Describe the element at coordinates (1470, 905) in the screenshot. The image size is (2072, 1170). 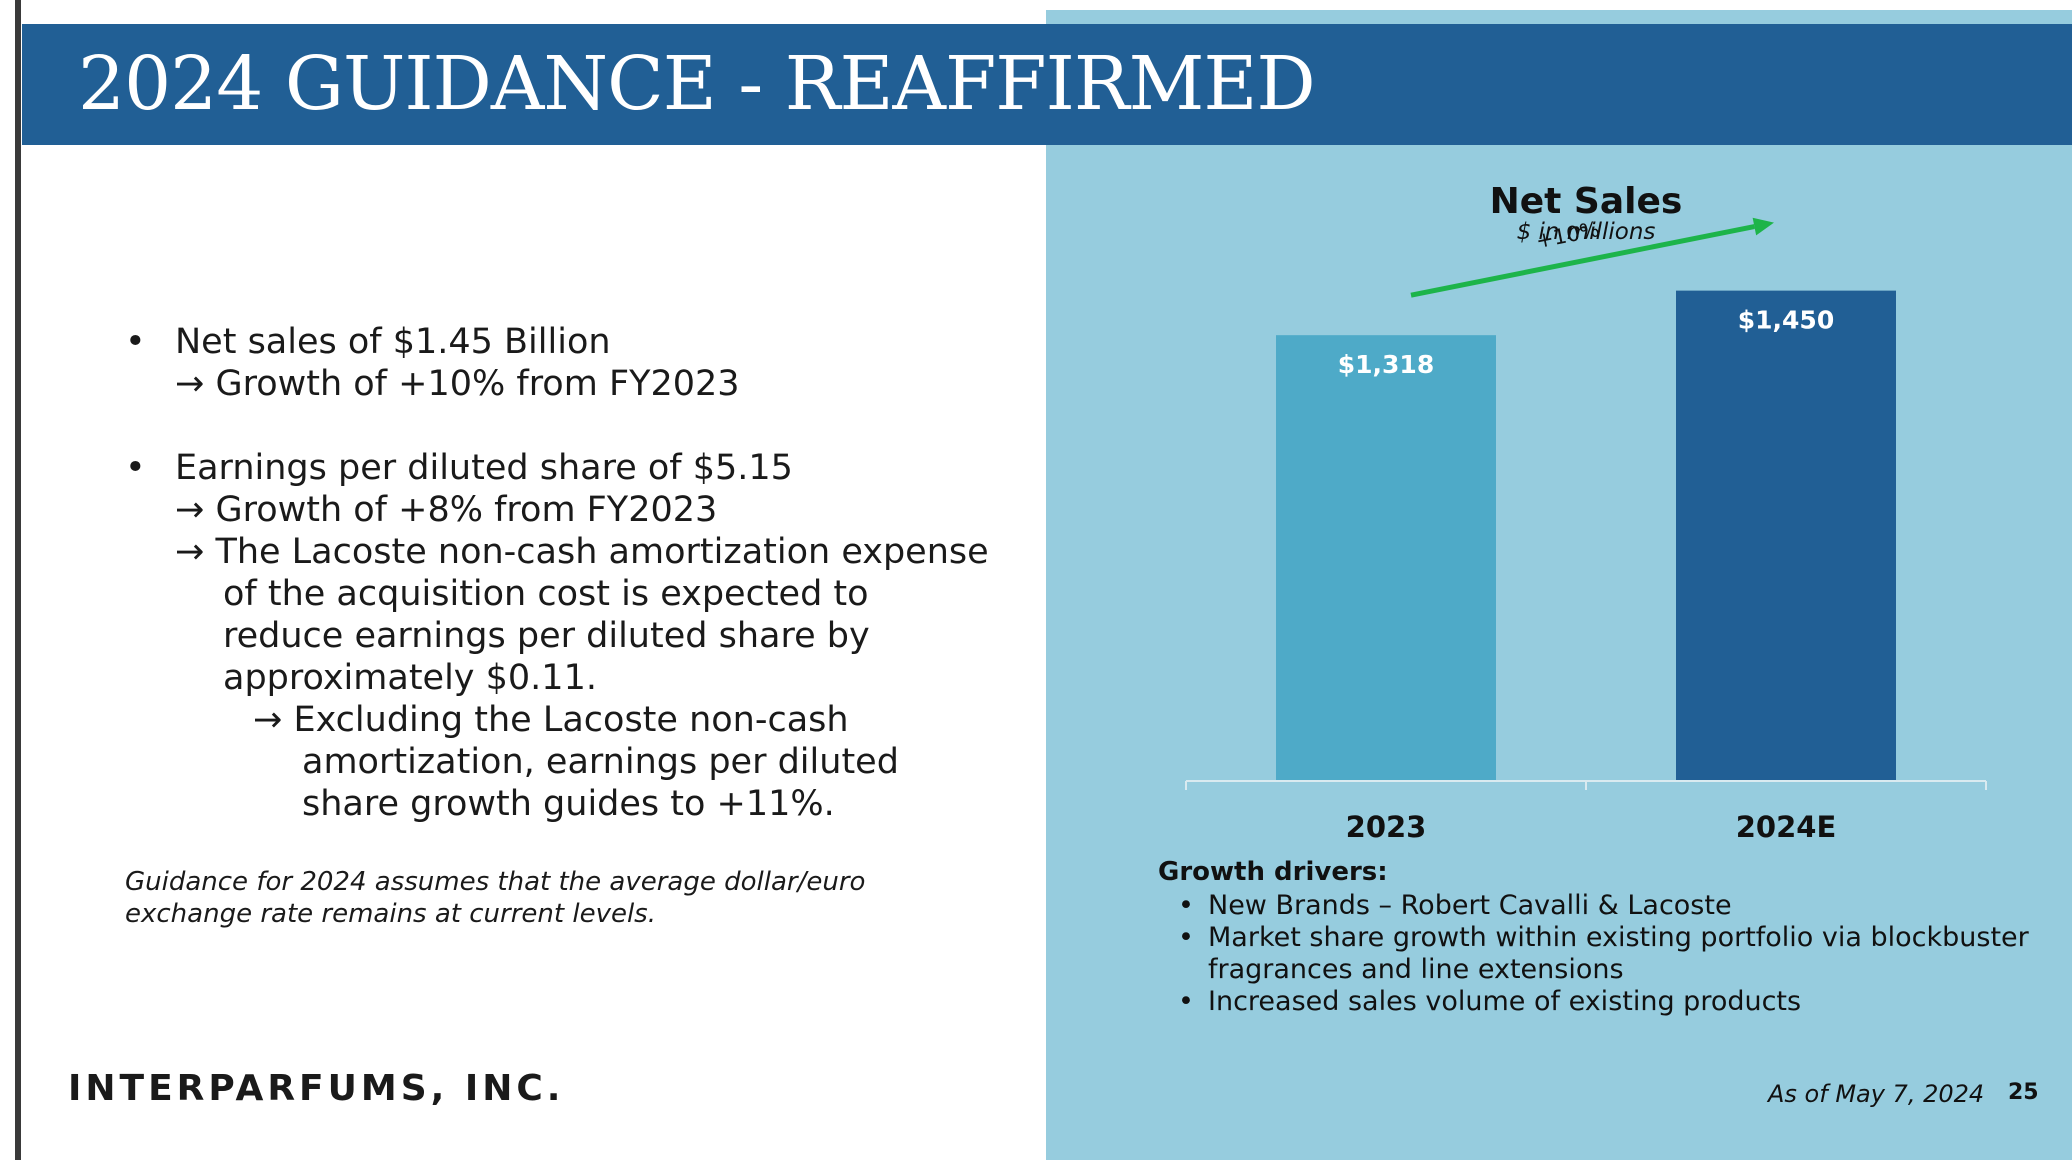
I see `growth-driver-text: New Brands – Robert Cavalli & Lacoste` at that location.